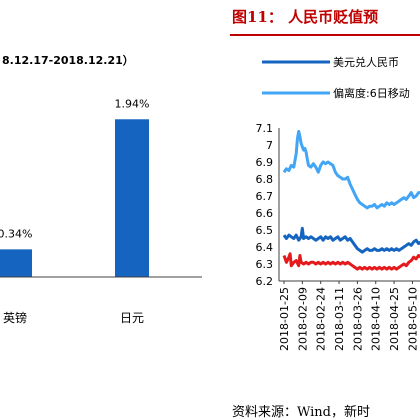 The width and height of the screenshot is (420, 420). Describe the element at coordinates (357, 319) in the screenshot. I see `x-tick-label: 2018-03-26` at that location.